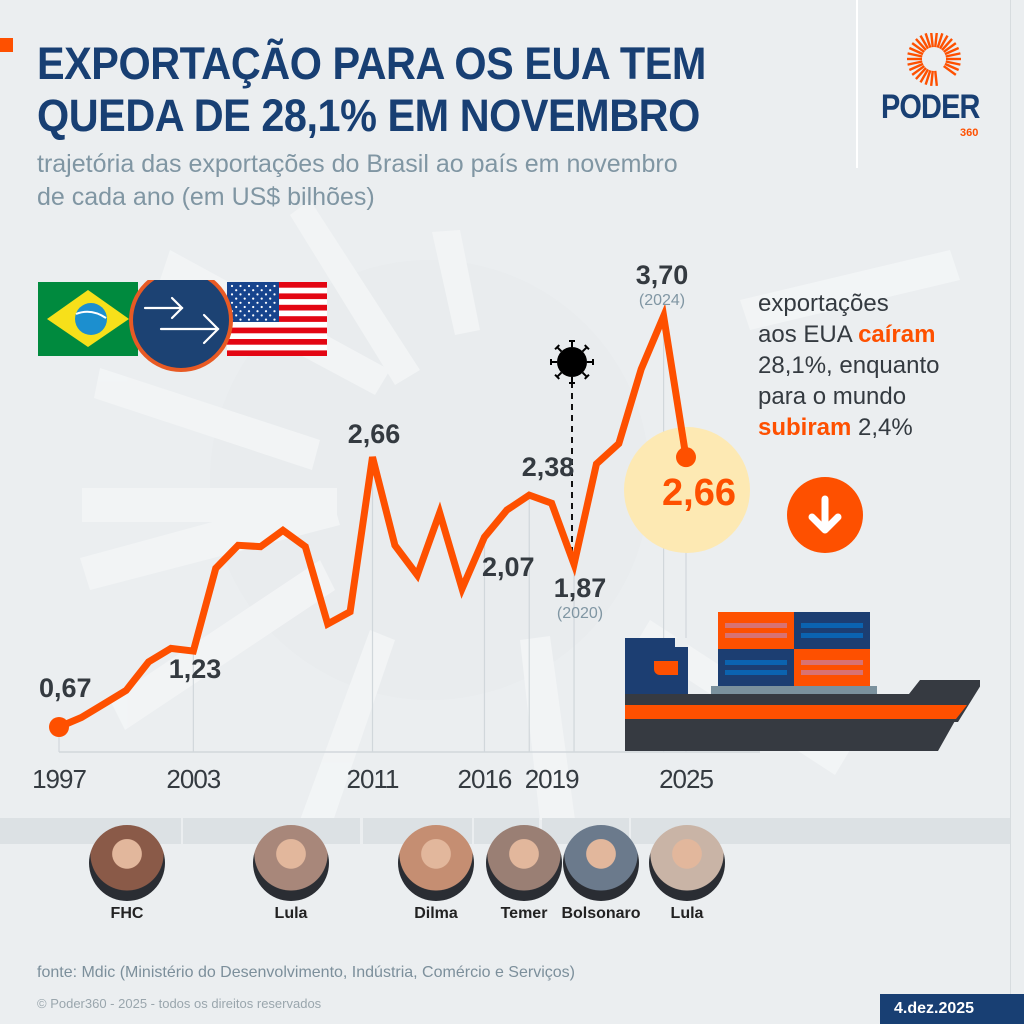 The height and width of the screenshot is (1024, 1024). What do you see at coordinates (485, 779) in the screenshot?
I see `x-tick-label: 2016` at bounding box center [485, 779].